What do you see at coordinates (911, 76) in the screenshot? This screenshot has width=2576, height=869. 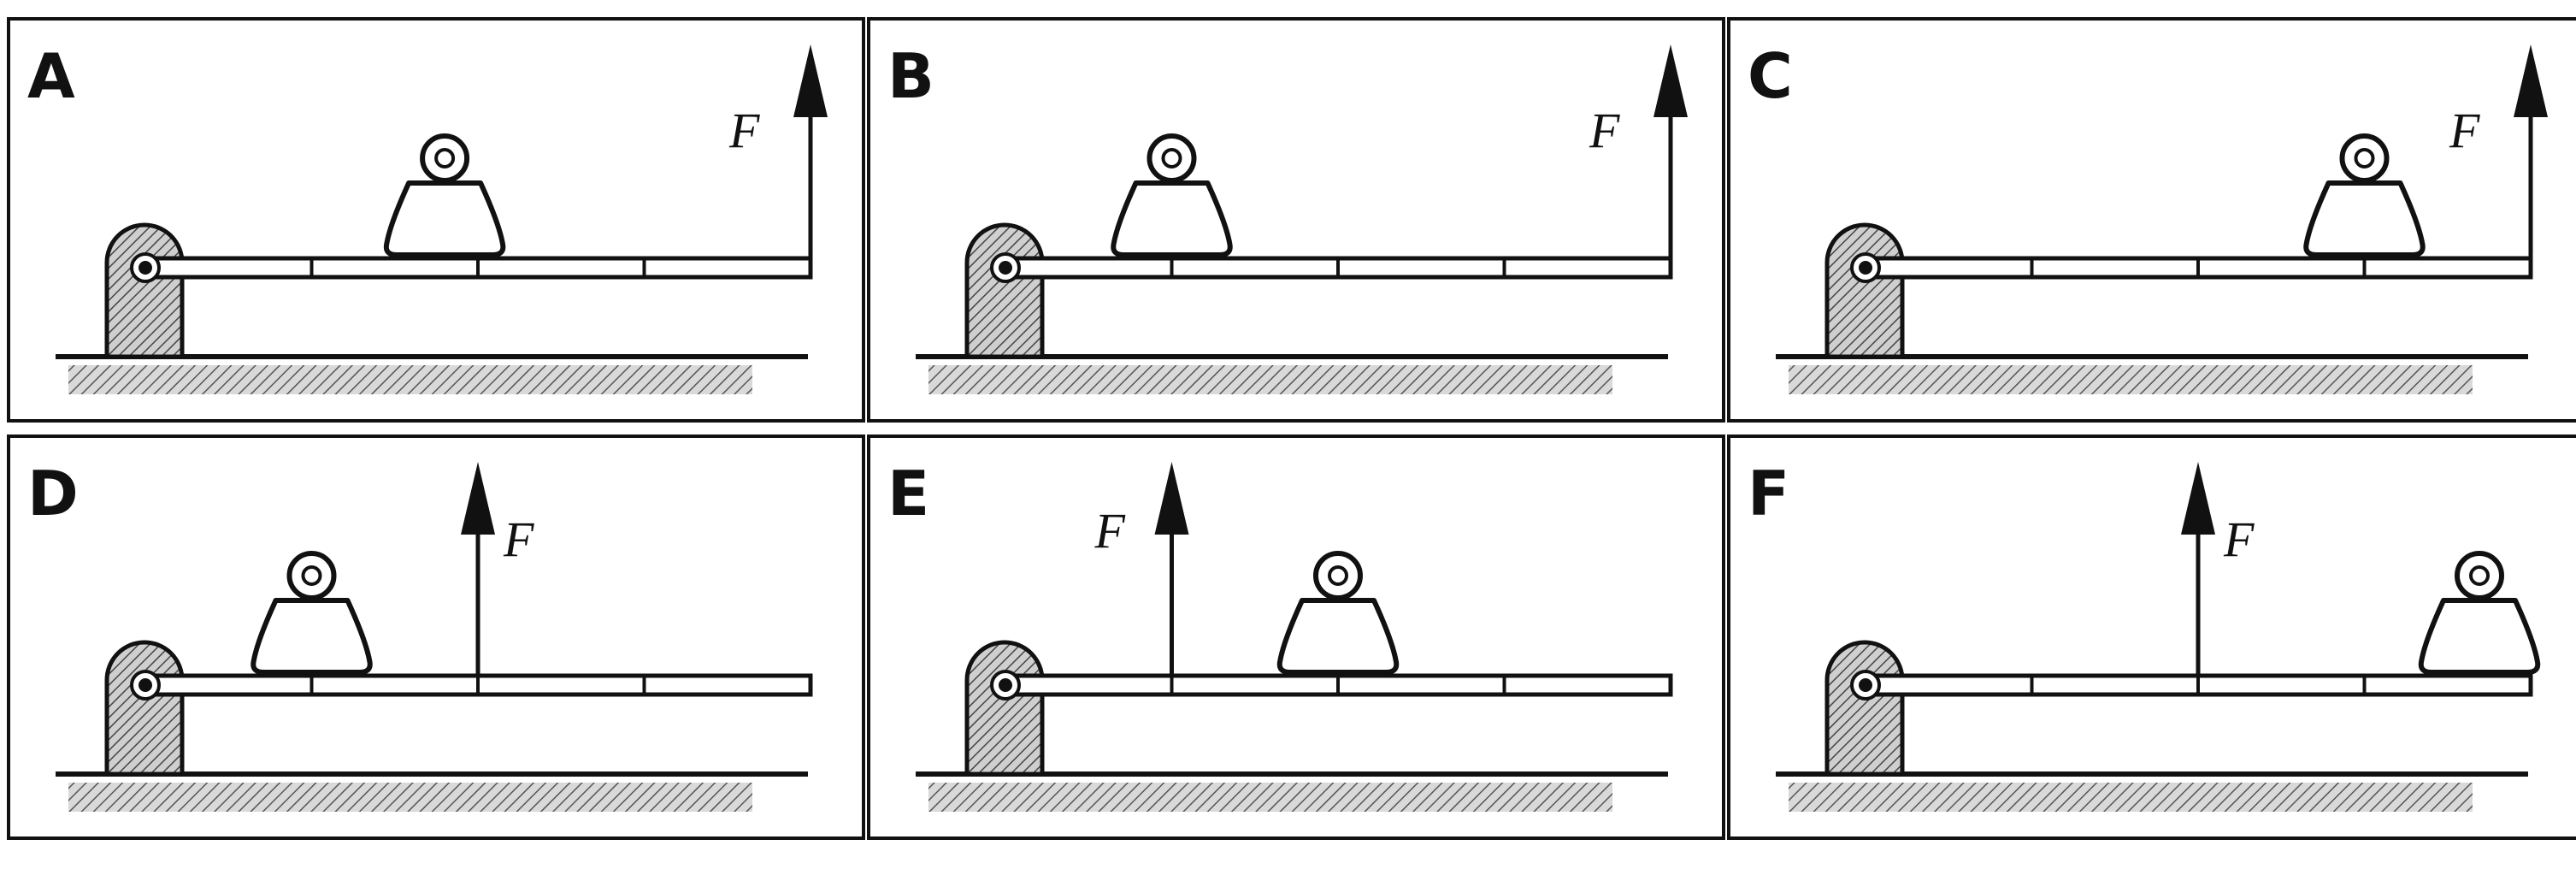 I see `panel-label: B` at bounding box center [911, 76].